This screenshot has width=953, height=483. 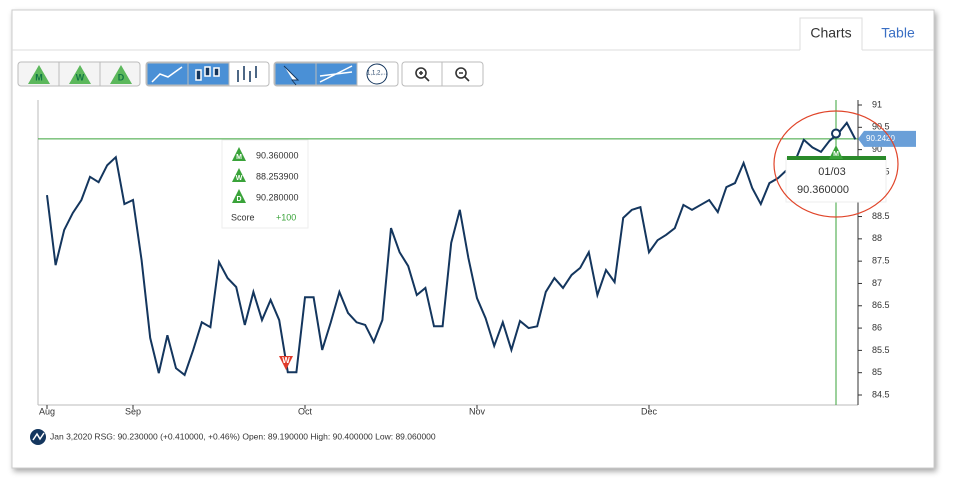 I want to click on y-tick-label: 88, so click(x=877, y=238).